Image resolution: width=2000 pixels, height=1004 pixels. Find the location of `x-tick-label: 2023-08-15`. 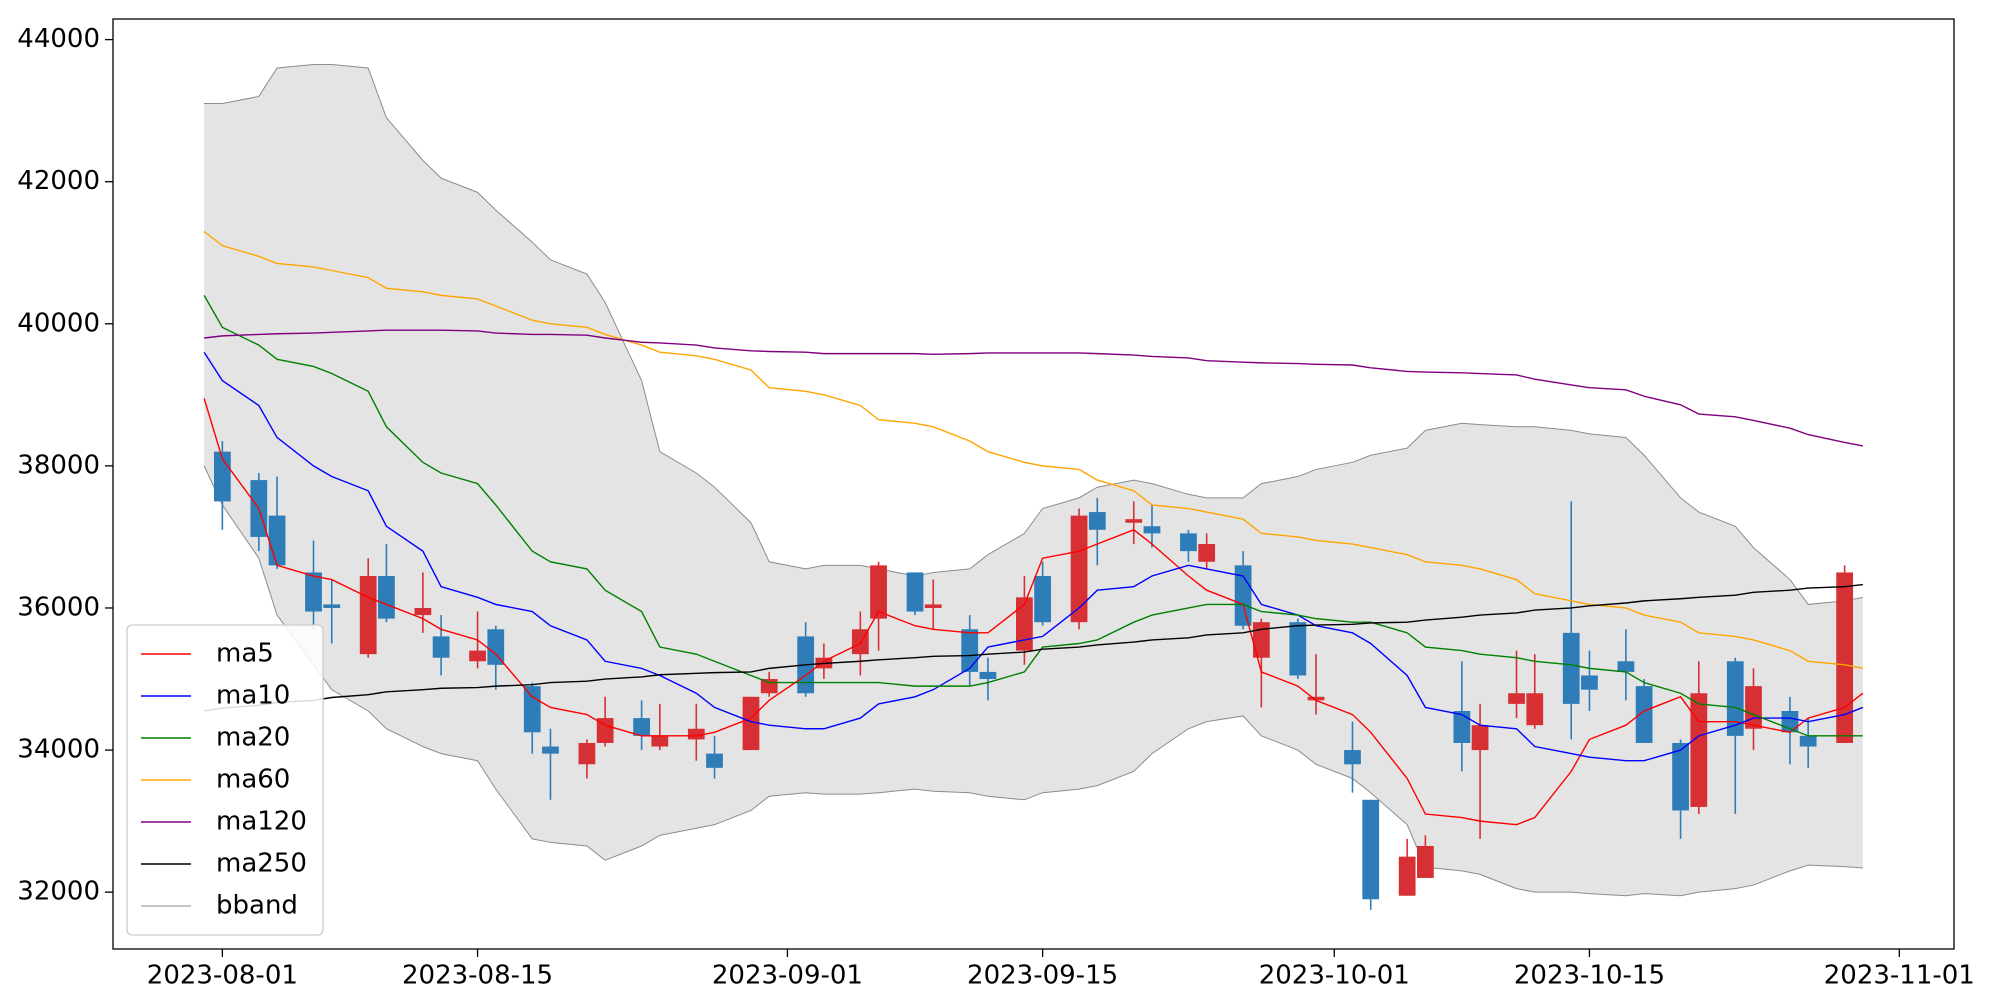

x-tick-label: 2023-08-15 is located at coordinates (477, 976).